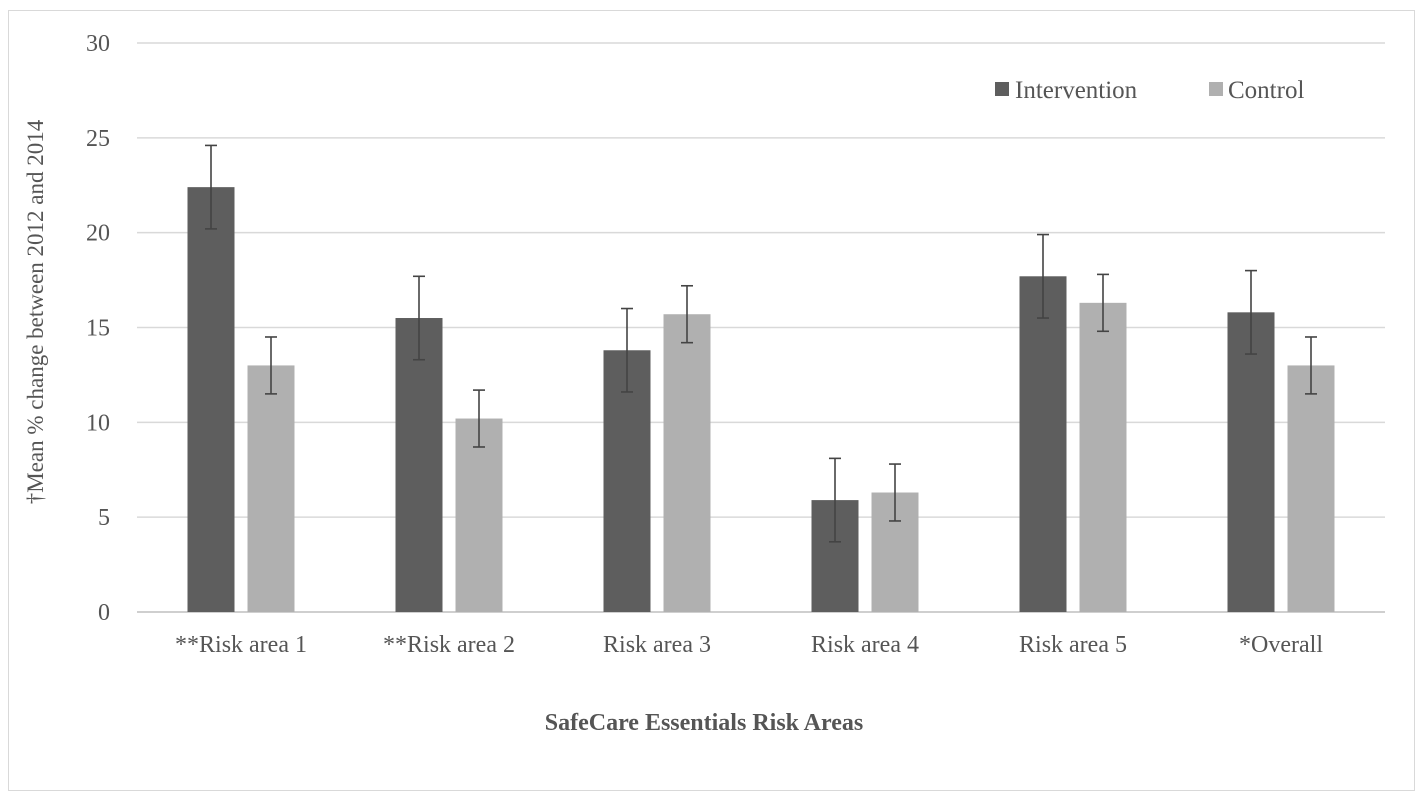 The width and height of the screenshot is (1417, 792). Describe the element at coordinates (1002, 89) in the screenshot. I see `legend-swatch-intervention` at that location.